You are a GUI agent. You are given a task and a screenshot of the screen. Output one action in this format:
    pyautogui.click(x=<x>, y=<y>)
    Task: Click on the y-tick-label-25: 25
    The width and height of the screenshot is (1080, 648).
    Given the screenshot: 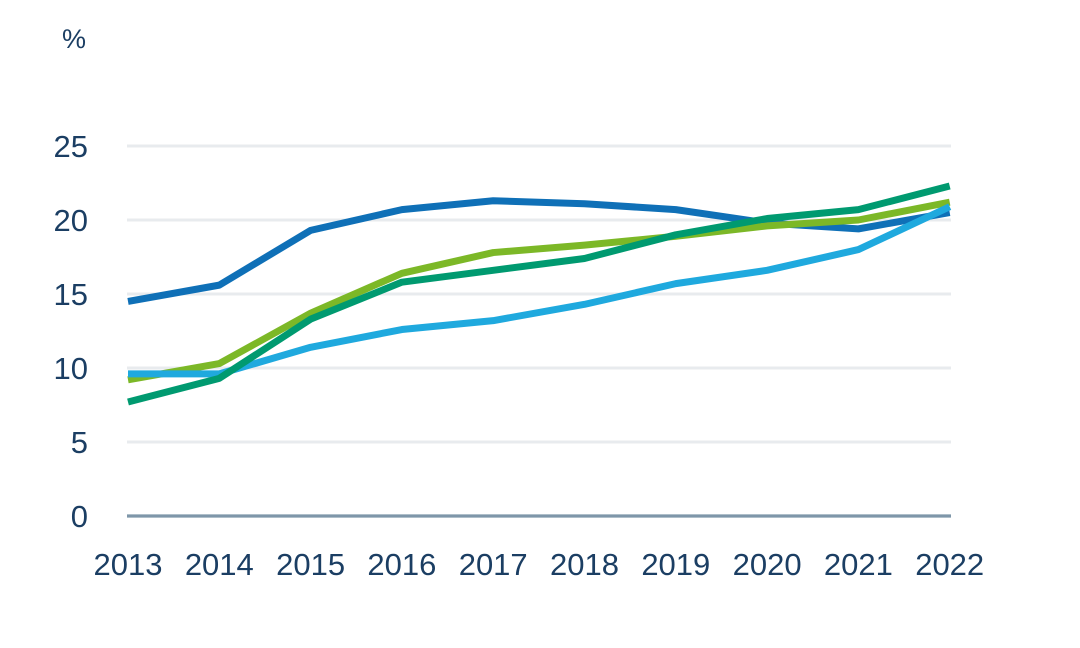 What is the action you would take?
    pyautogui.click(x=71, y=146)
    